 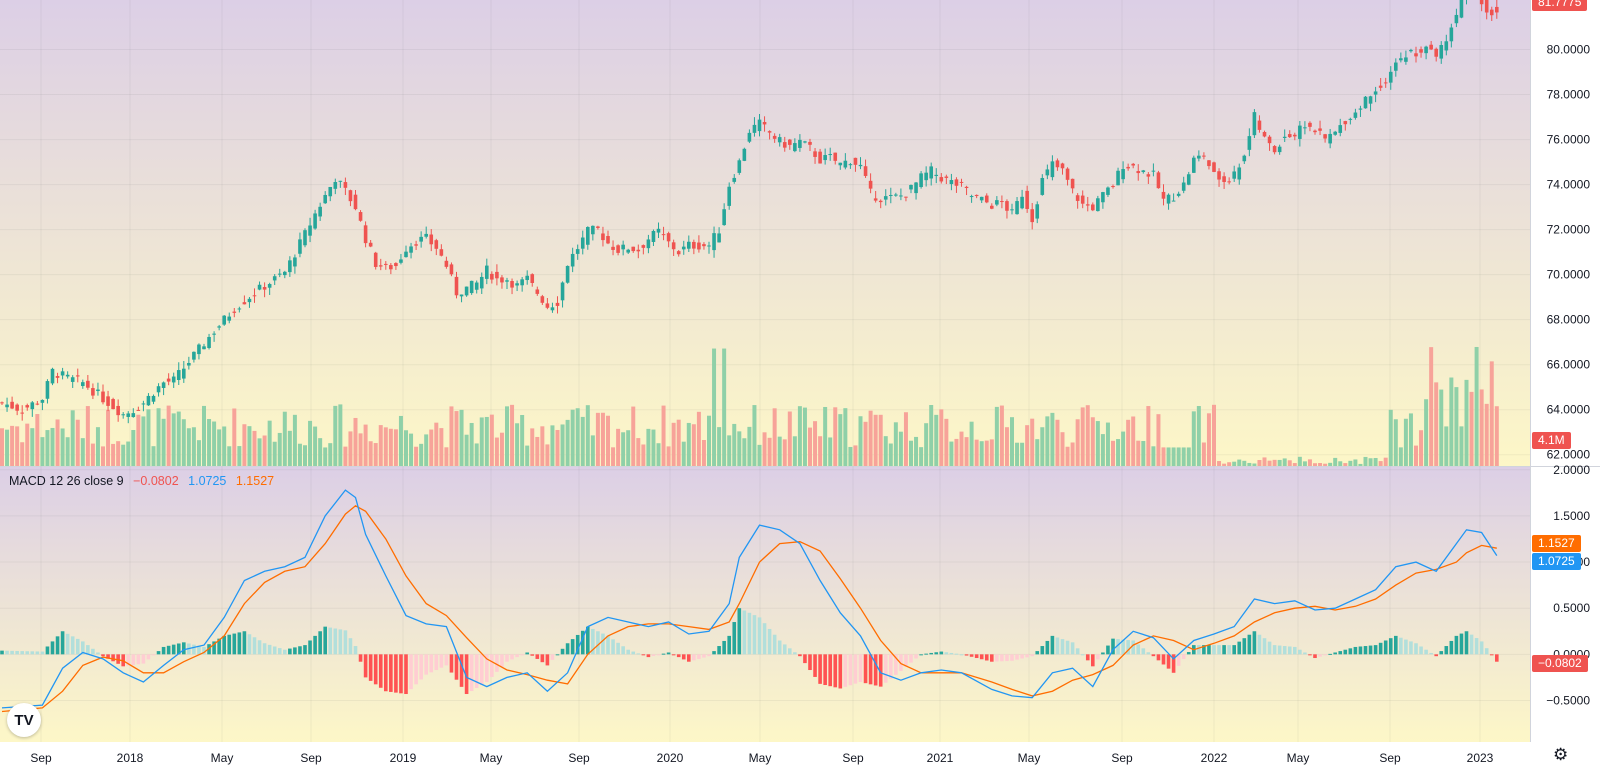 What do you see at coordinates (24, 720) in the screenshot?
I see `tradingview-logo: TV` at bounding box center [24, 720].